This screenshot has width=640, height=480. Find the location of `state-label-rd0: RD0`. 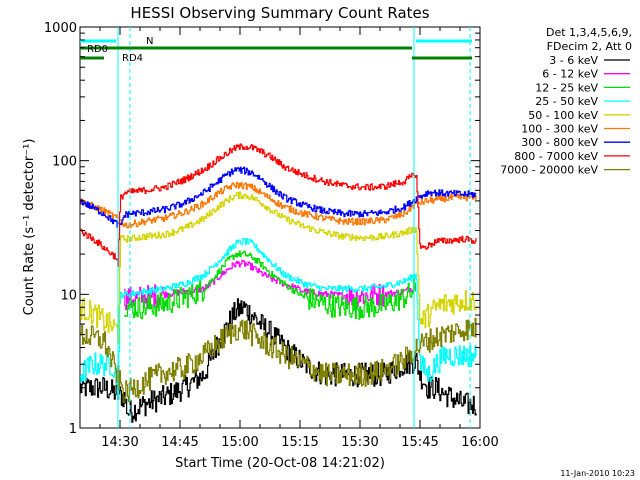

state-label-rd0: RD0 is located at coordinates (97, 49).